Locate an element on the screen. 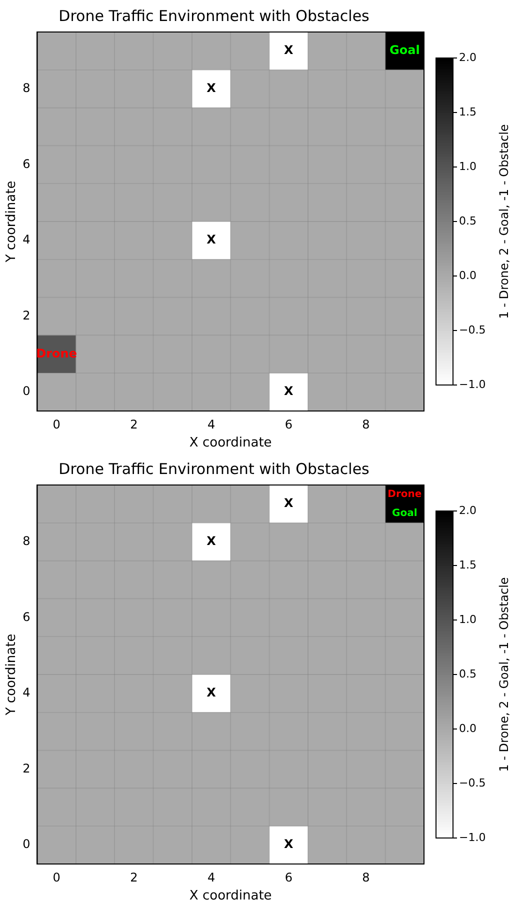 The height and width of the screenshot is (907, 519). text: Goal is located at coordinates (405, 514).